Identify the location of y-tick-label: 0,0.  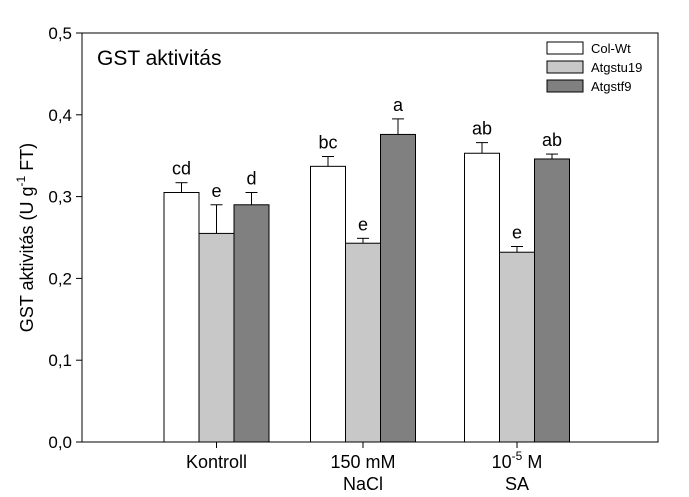
(60, 442).